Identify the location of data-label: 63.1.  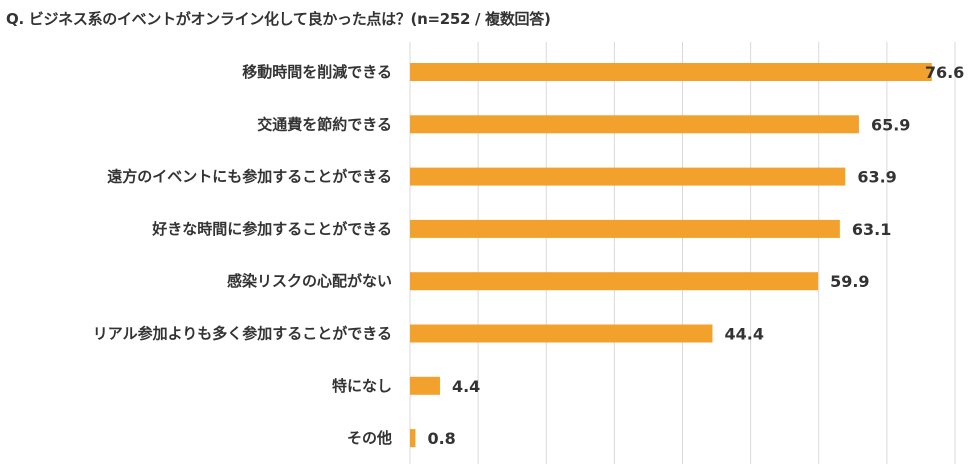
(871, 229).